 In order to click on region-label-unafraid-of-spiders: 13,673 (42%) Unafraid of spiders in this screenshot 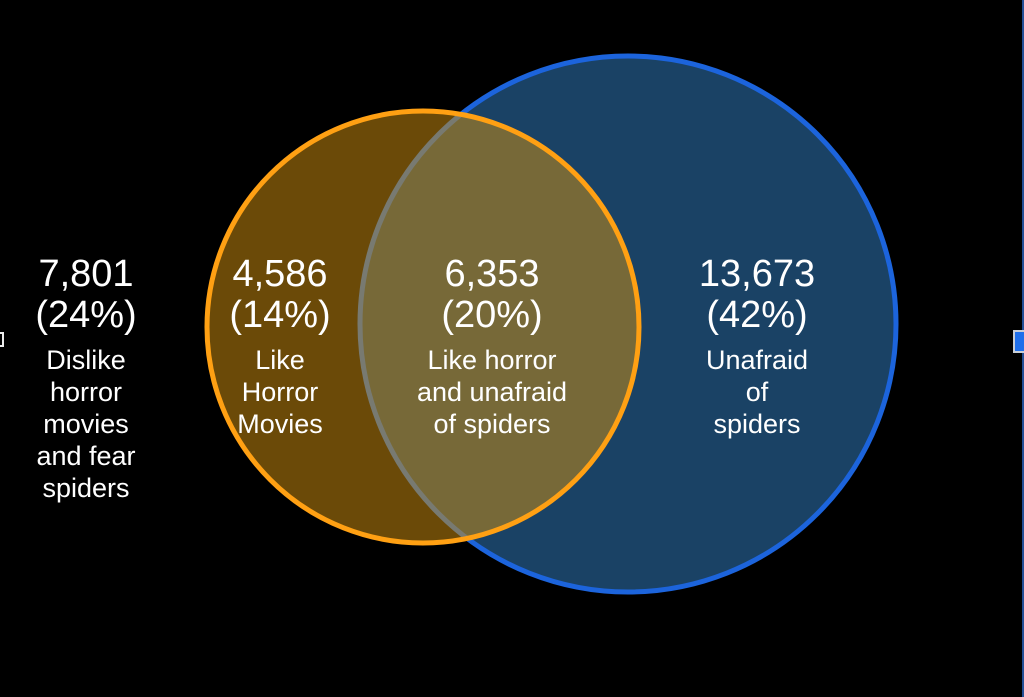, I will do `click(757, 347)`.